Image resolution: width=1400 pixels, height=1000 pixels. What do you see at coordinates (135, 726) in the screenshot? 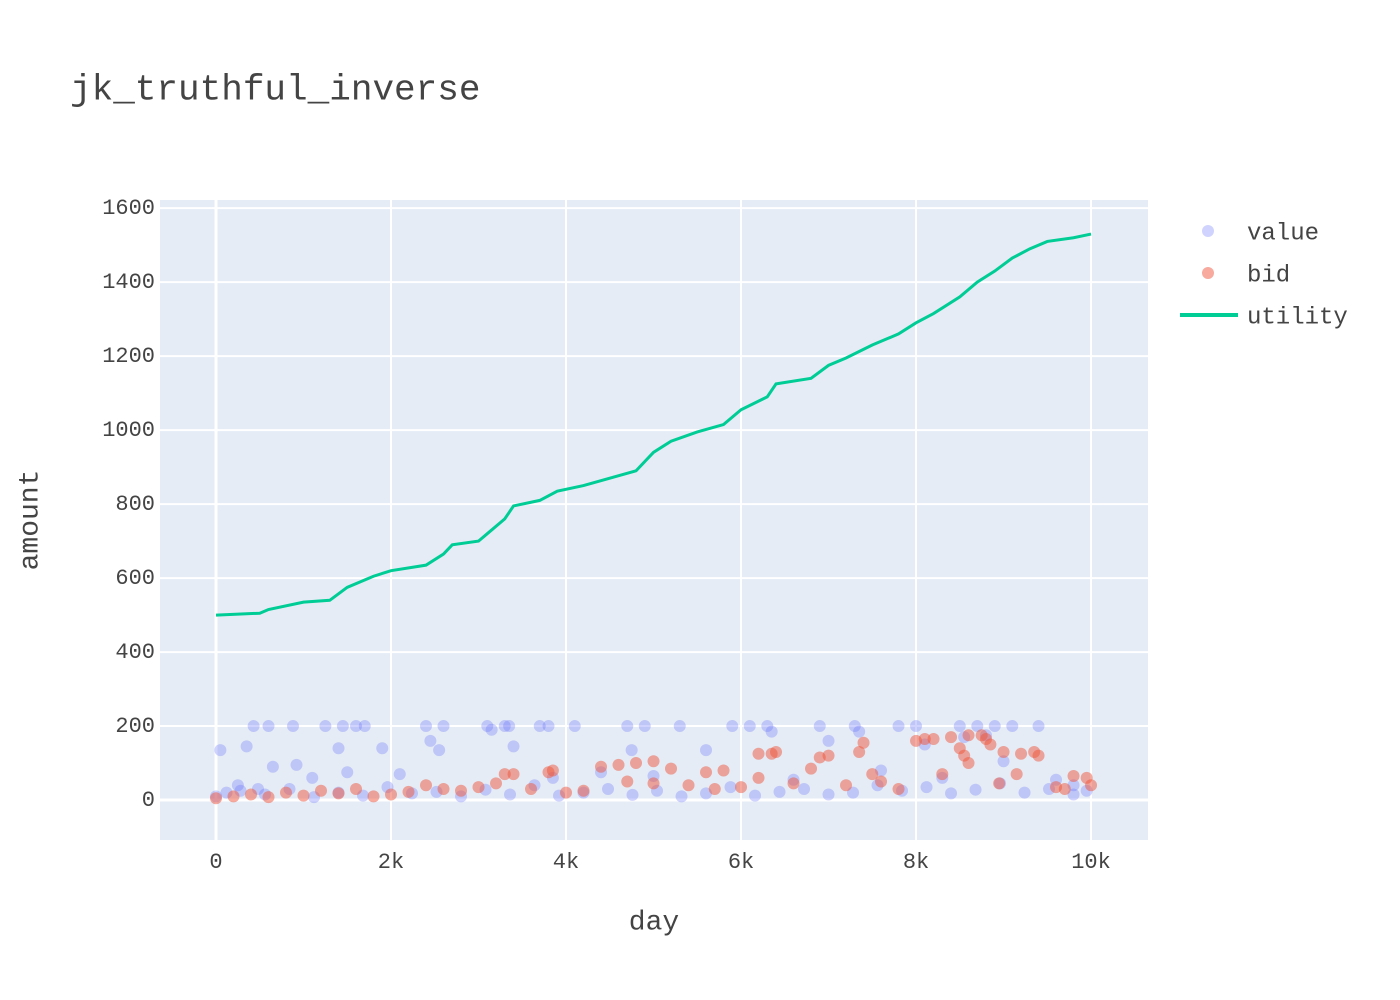
I see `y-tick-label: 200` at bounding box center [135, 726].